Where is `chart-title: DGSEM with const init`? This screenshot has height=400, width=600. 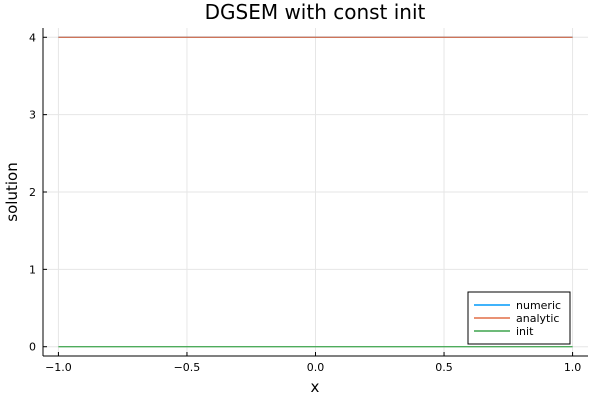 chart-title: DGSEM with const init is located at coordinates (315, 12).